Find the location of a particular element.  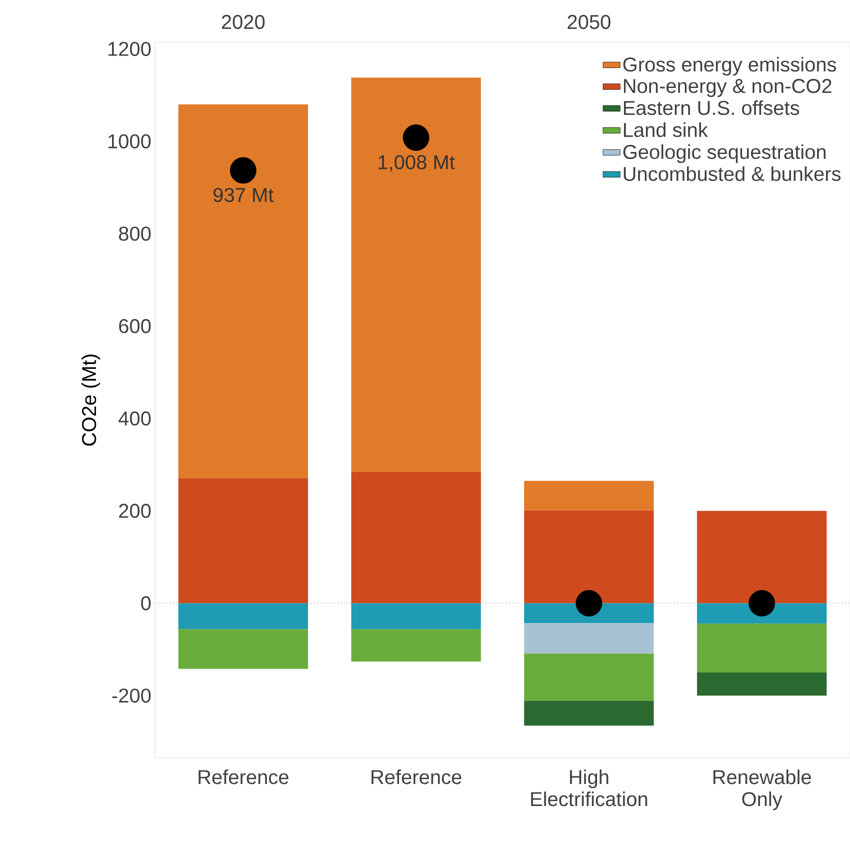

legend-label: Land sink is located at coordinates (666, 130).